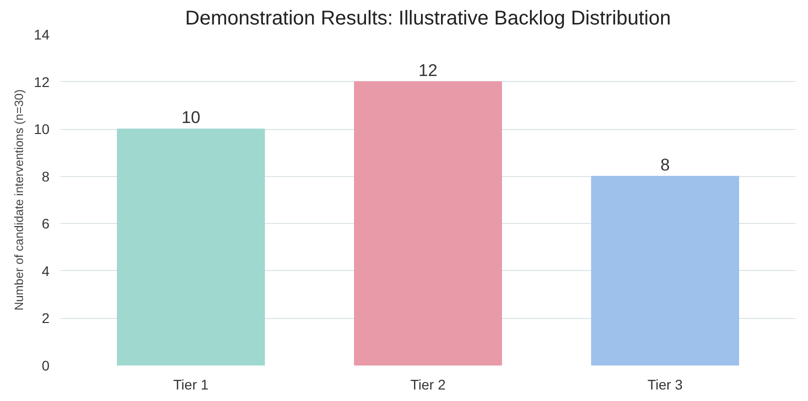 The height and width of the screenshot is (401, 808). What do you see at coordinates (46, 176) in the screenshot?
I see `y-tick-label: 8` at bounding box center [46, 176].